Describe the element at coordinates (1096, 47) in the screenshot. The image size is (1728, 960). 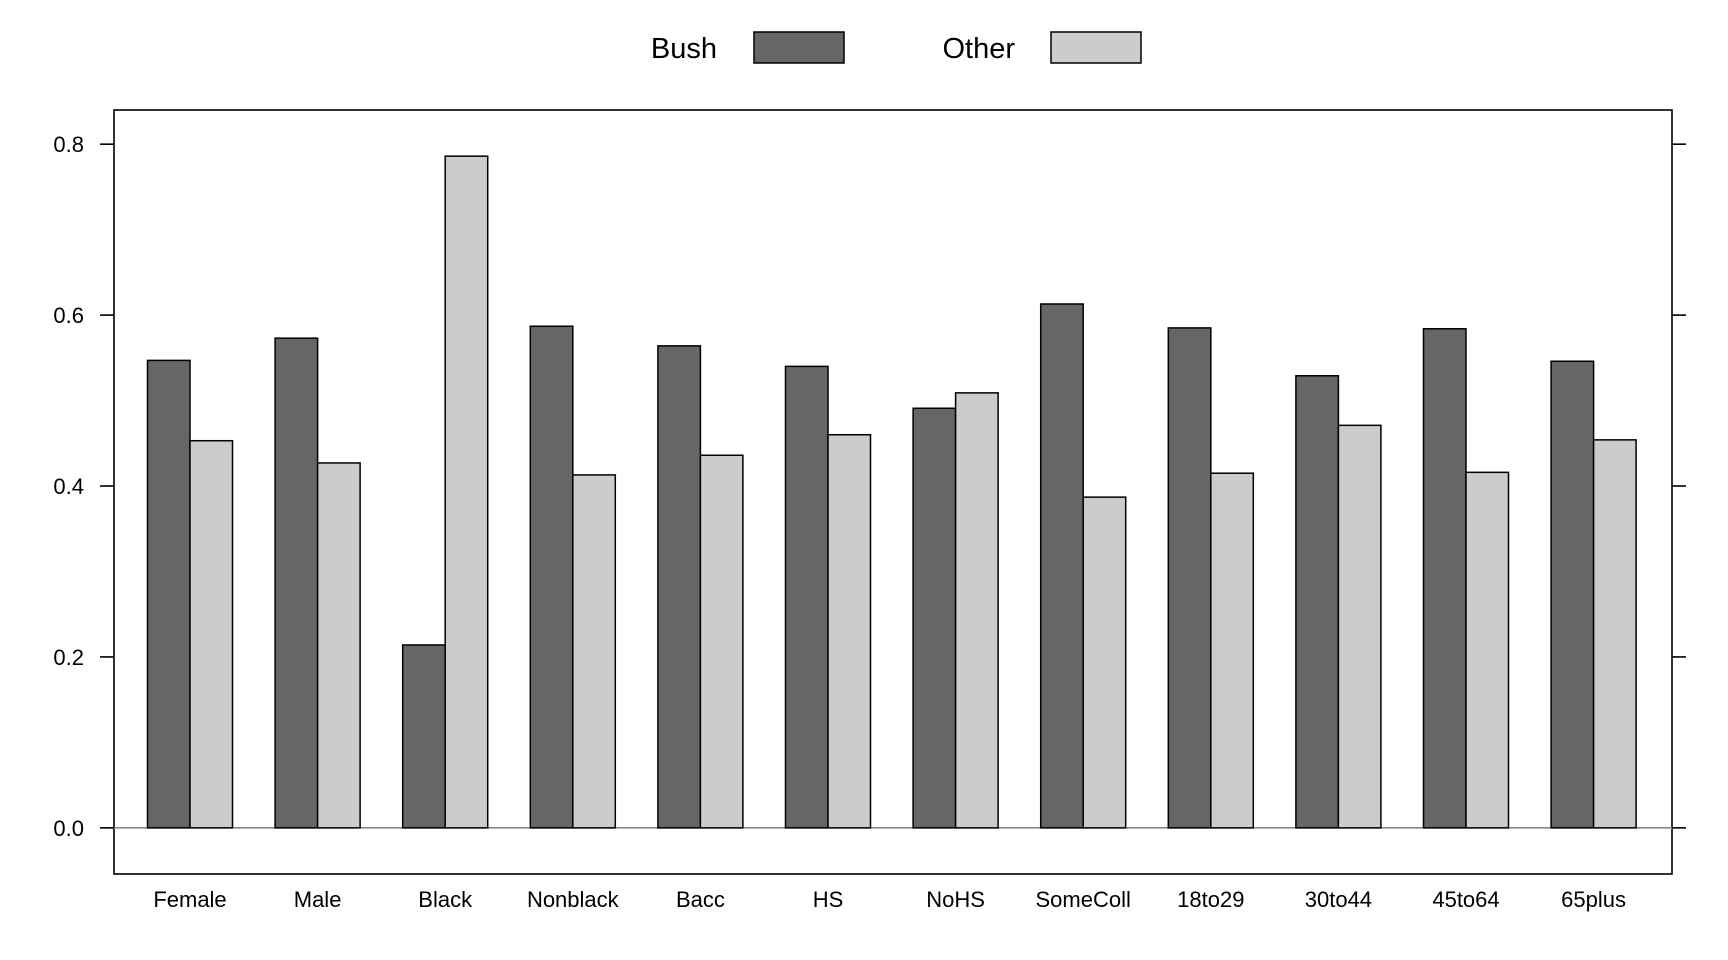
I see `legend-swatch-other` at that location.